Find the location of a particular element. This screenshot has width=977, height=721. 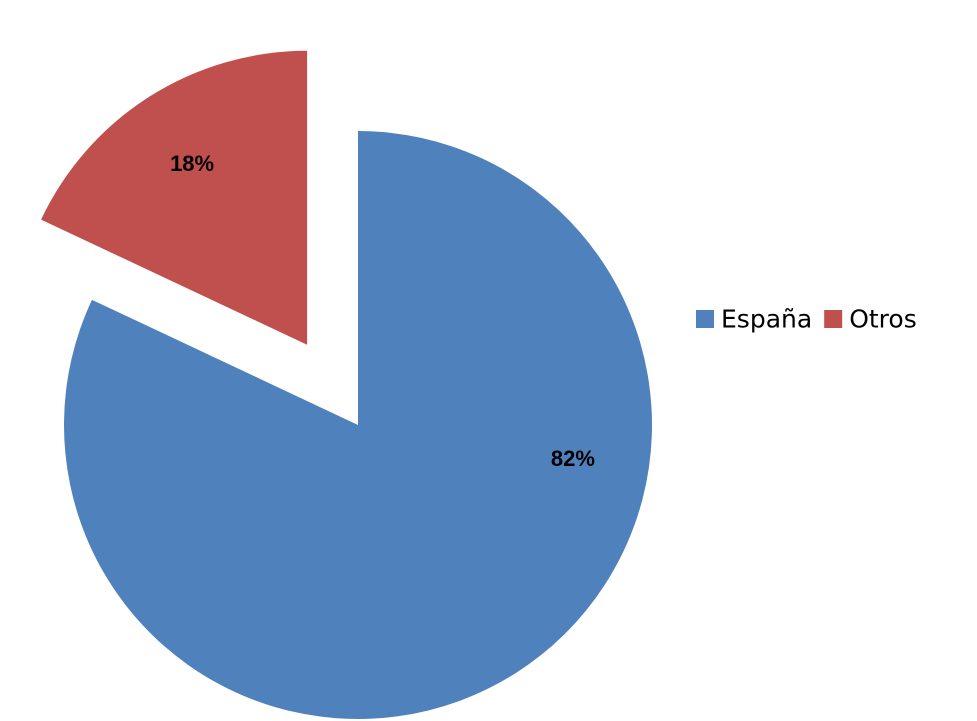

legend: España Otros is located at coordinates (806, 319).